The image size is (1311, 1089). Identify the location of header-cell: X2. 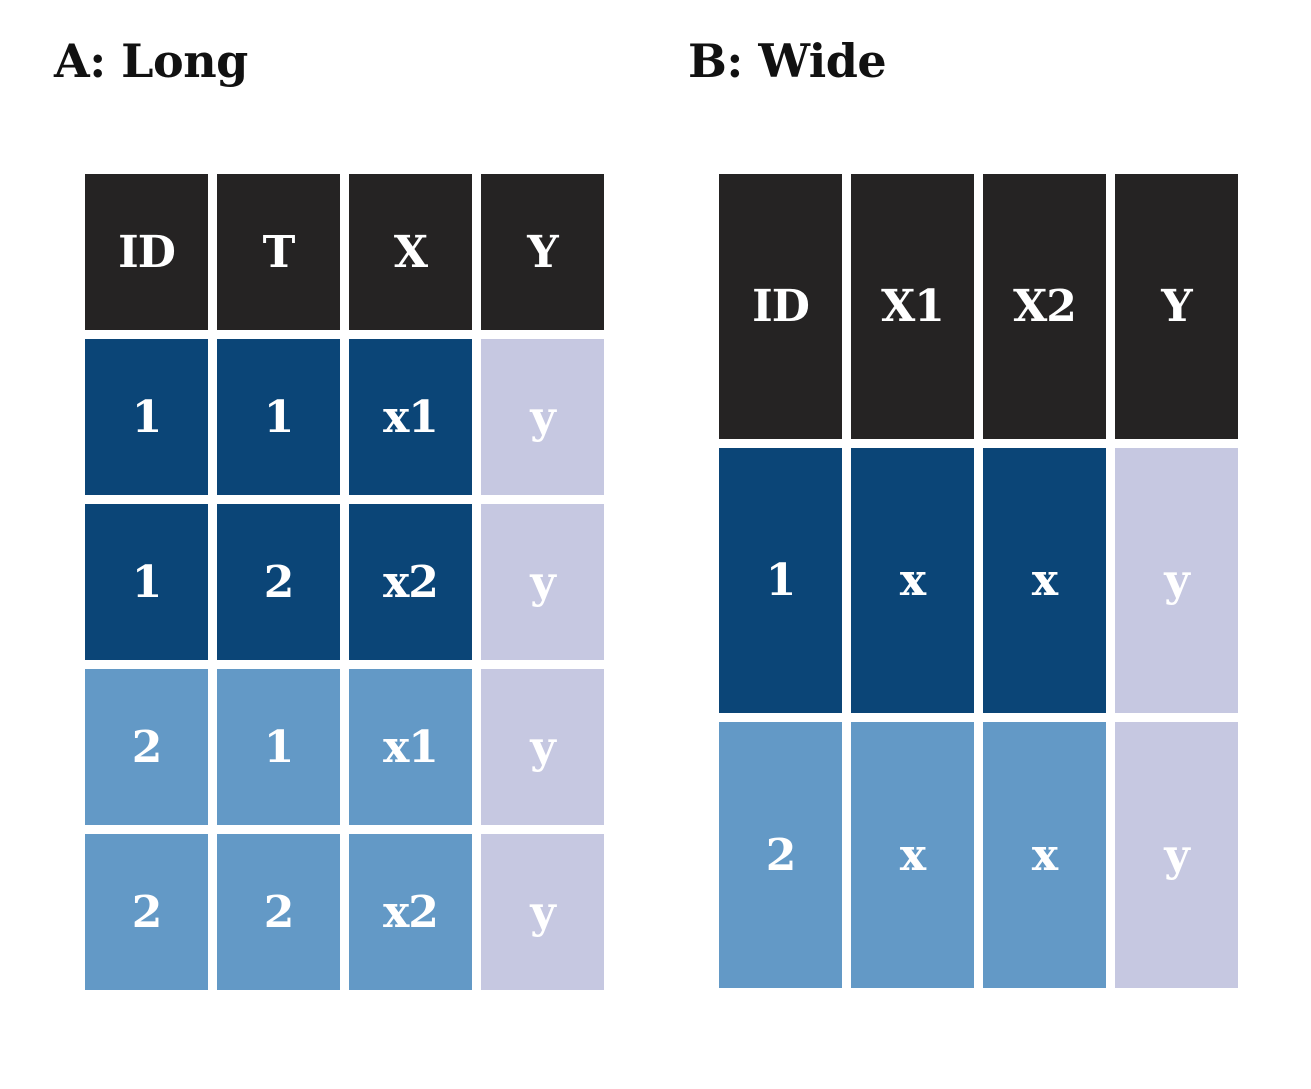
(1044, 306).